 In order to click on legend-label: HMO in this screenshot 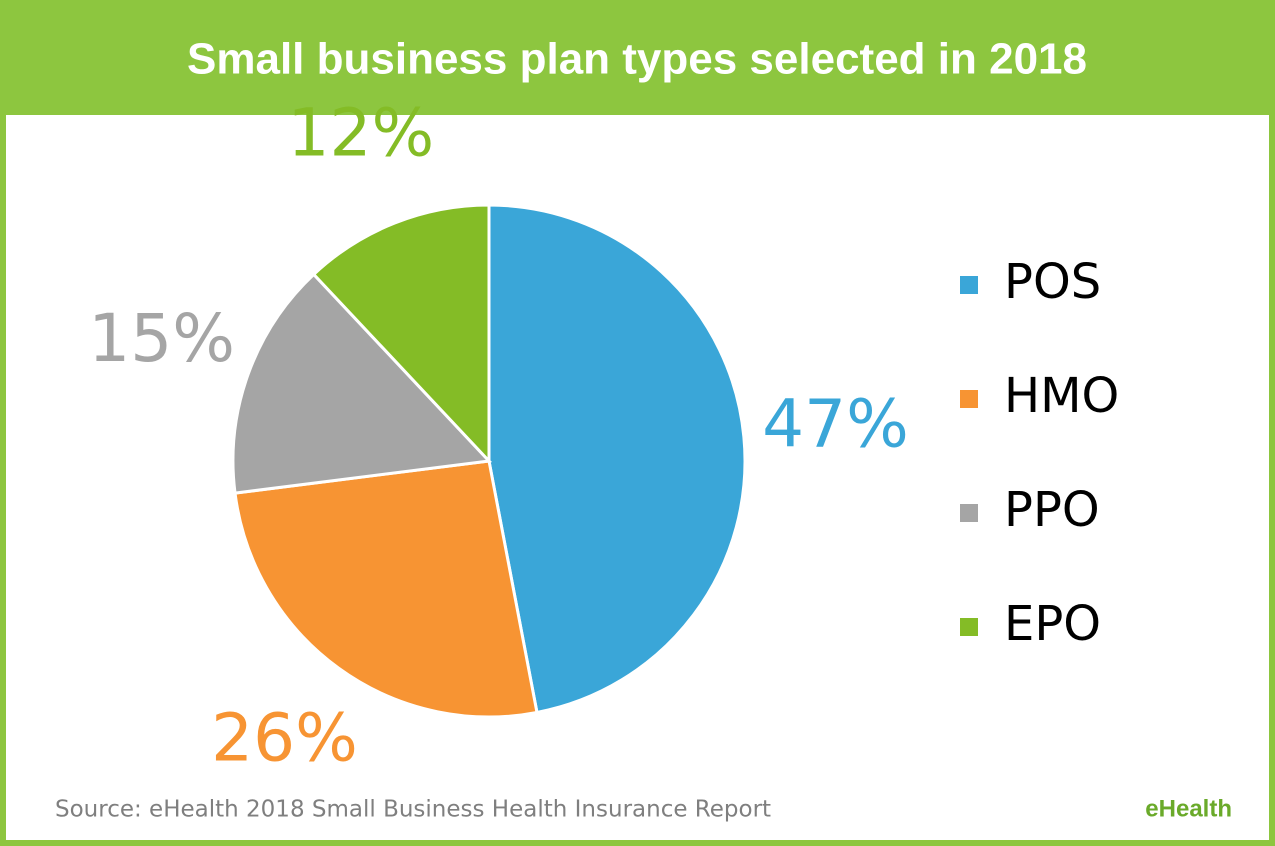, I will do `click(1061, 396)`.